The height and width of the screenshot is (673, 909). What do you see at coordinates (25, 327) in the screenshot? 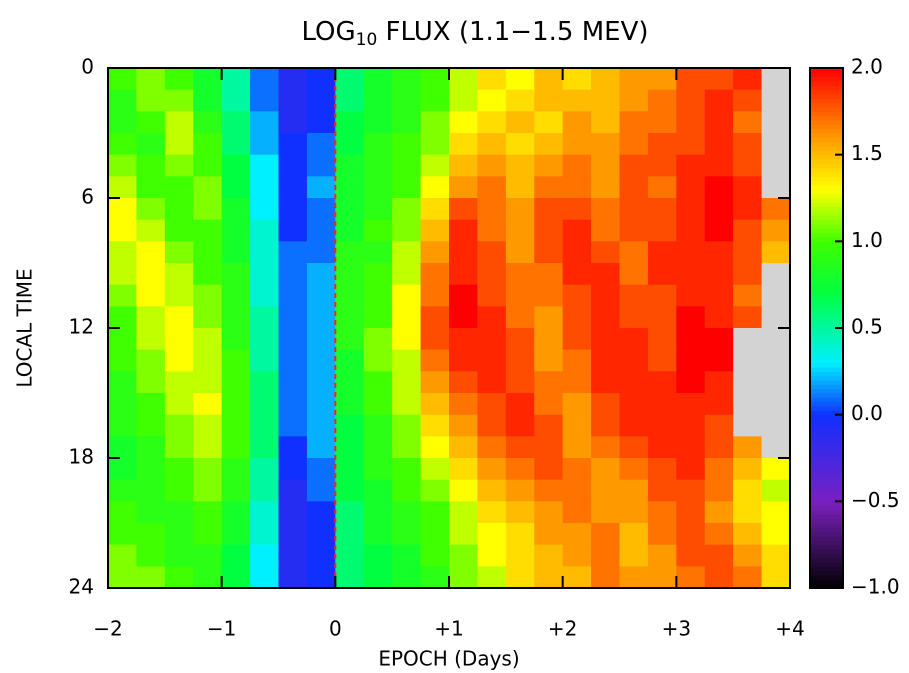
I see `y-axis-label: LOCAL TIME` at bounding box center [25, 327].